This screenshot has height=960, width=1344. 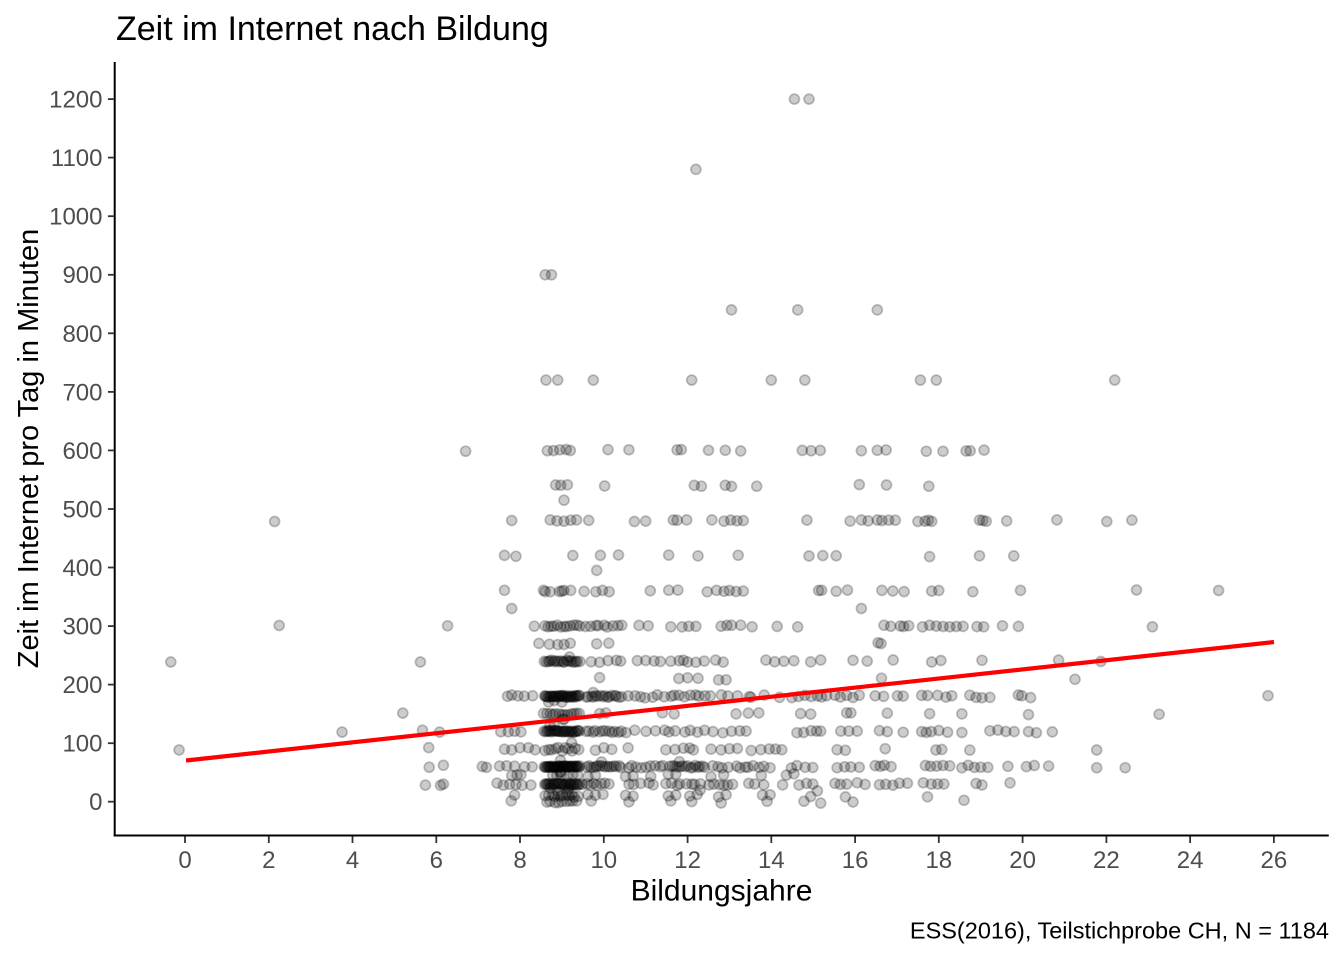 I want to click on svg-text: 8, so click(x=519, y=860).